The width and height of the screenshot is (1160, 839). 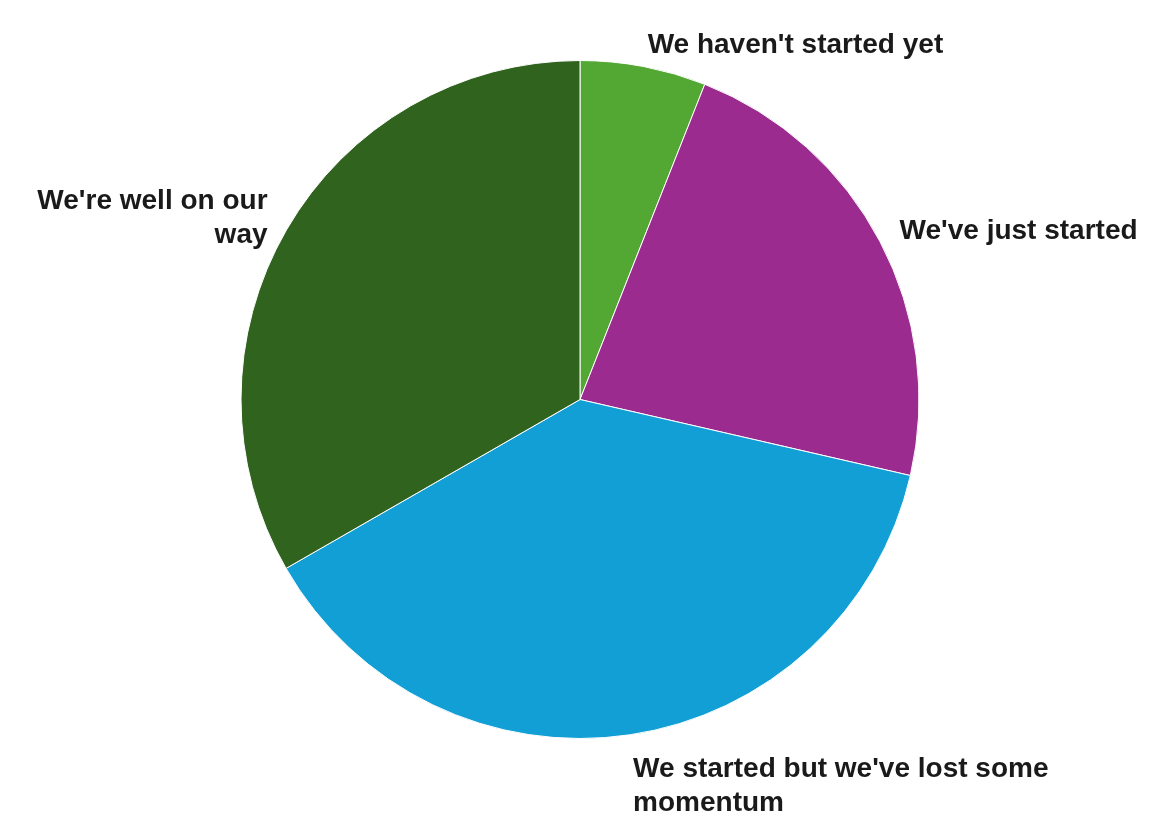 I want to click on slice-label: We started but we've lost some momentum, so click(x=841, y=785).